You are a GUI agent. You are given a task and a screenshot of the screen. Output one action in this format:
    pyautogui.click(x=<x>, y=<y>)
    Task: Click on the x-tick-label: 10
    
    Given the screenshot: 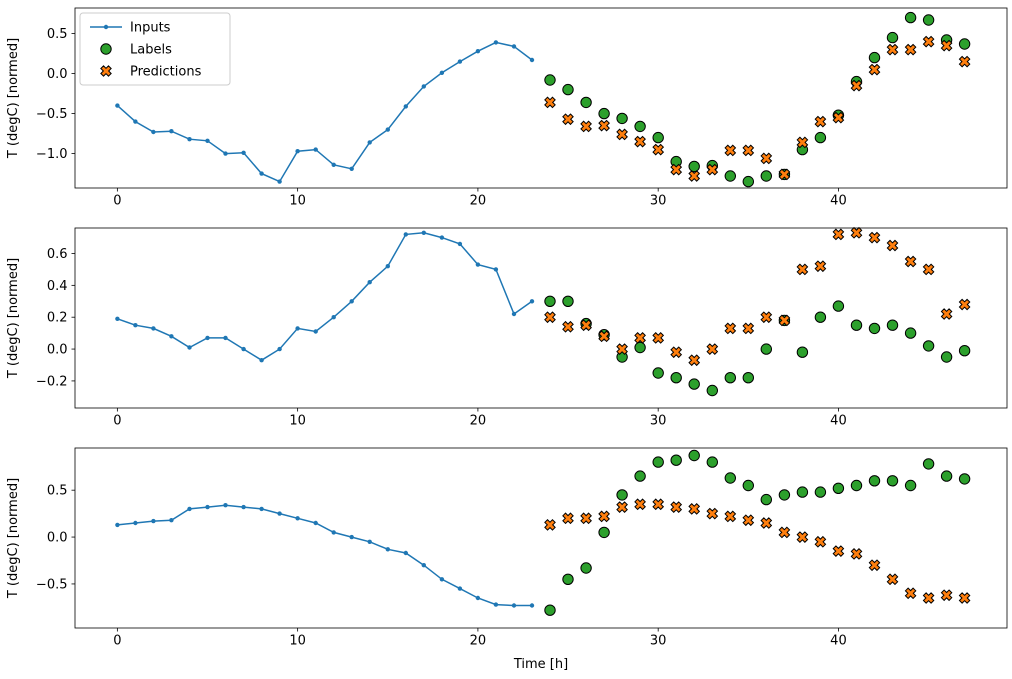 What is the action you would take?
    pyautogui.click(x=297, y=421)
    